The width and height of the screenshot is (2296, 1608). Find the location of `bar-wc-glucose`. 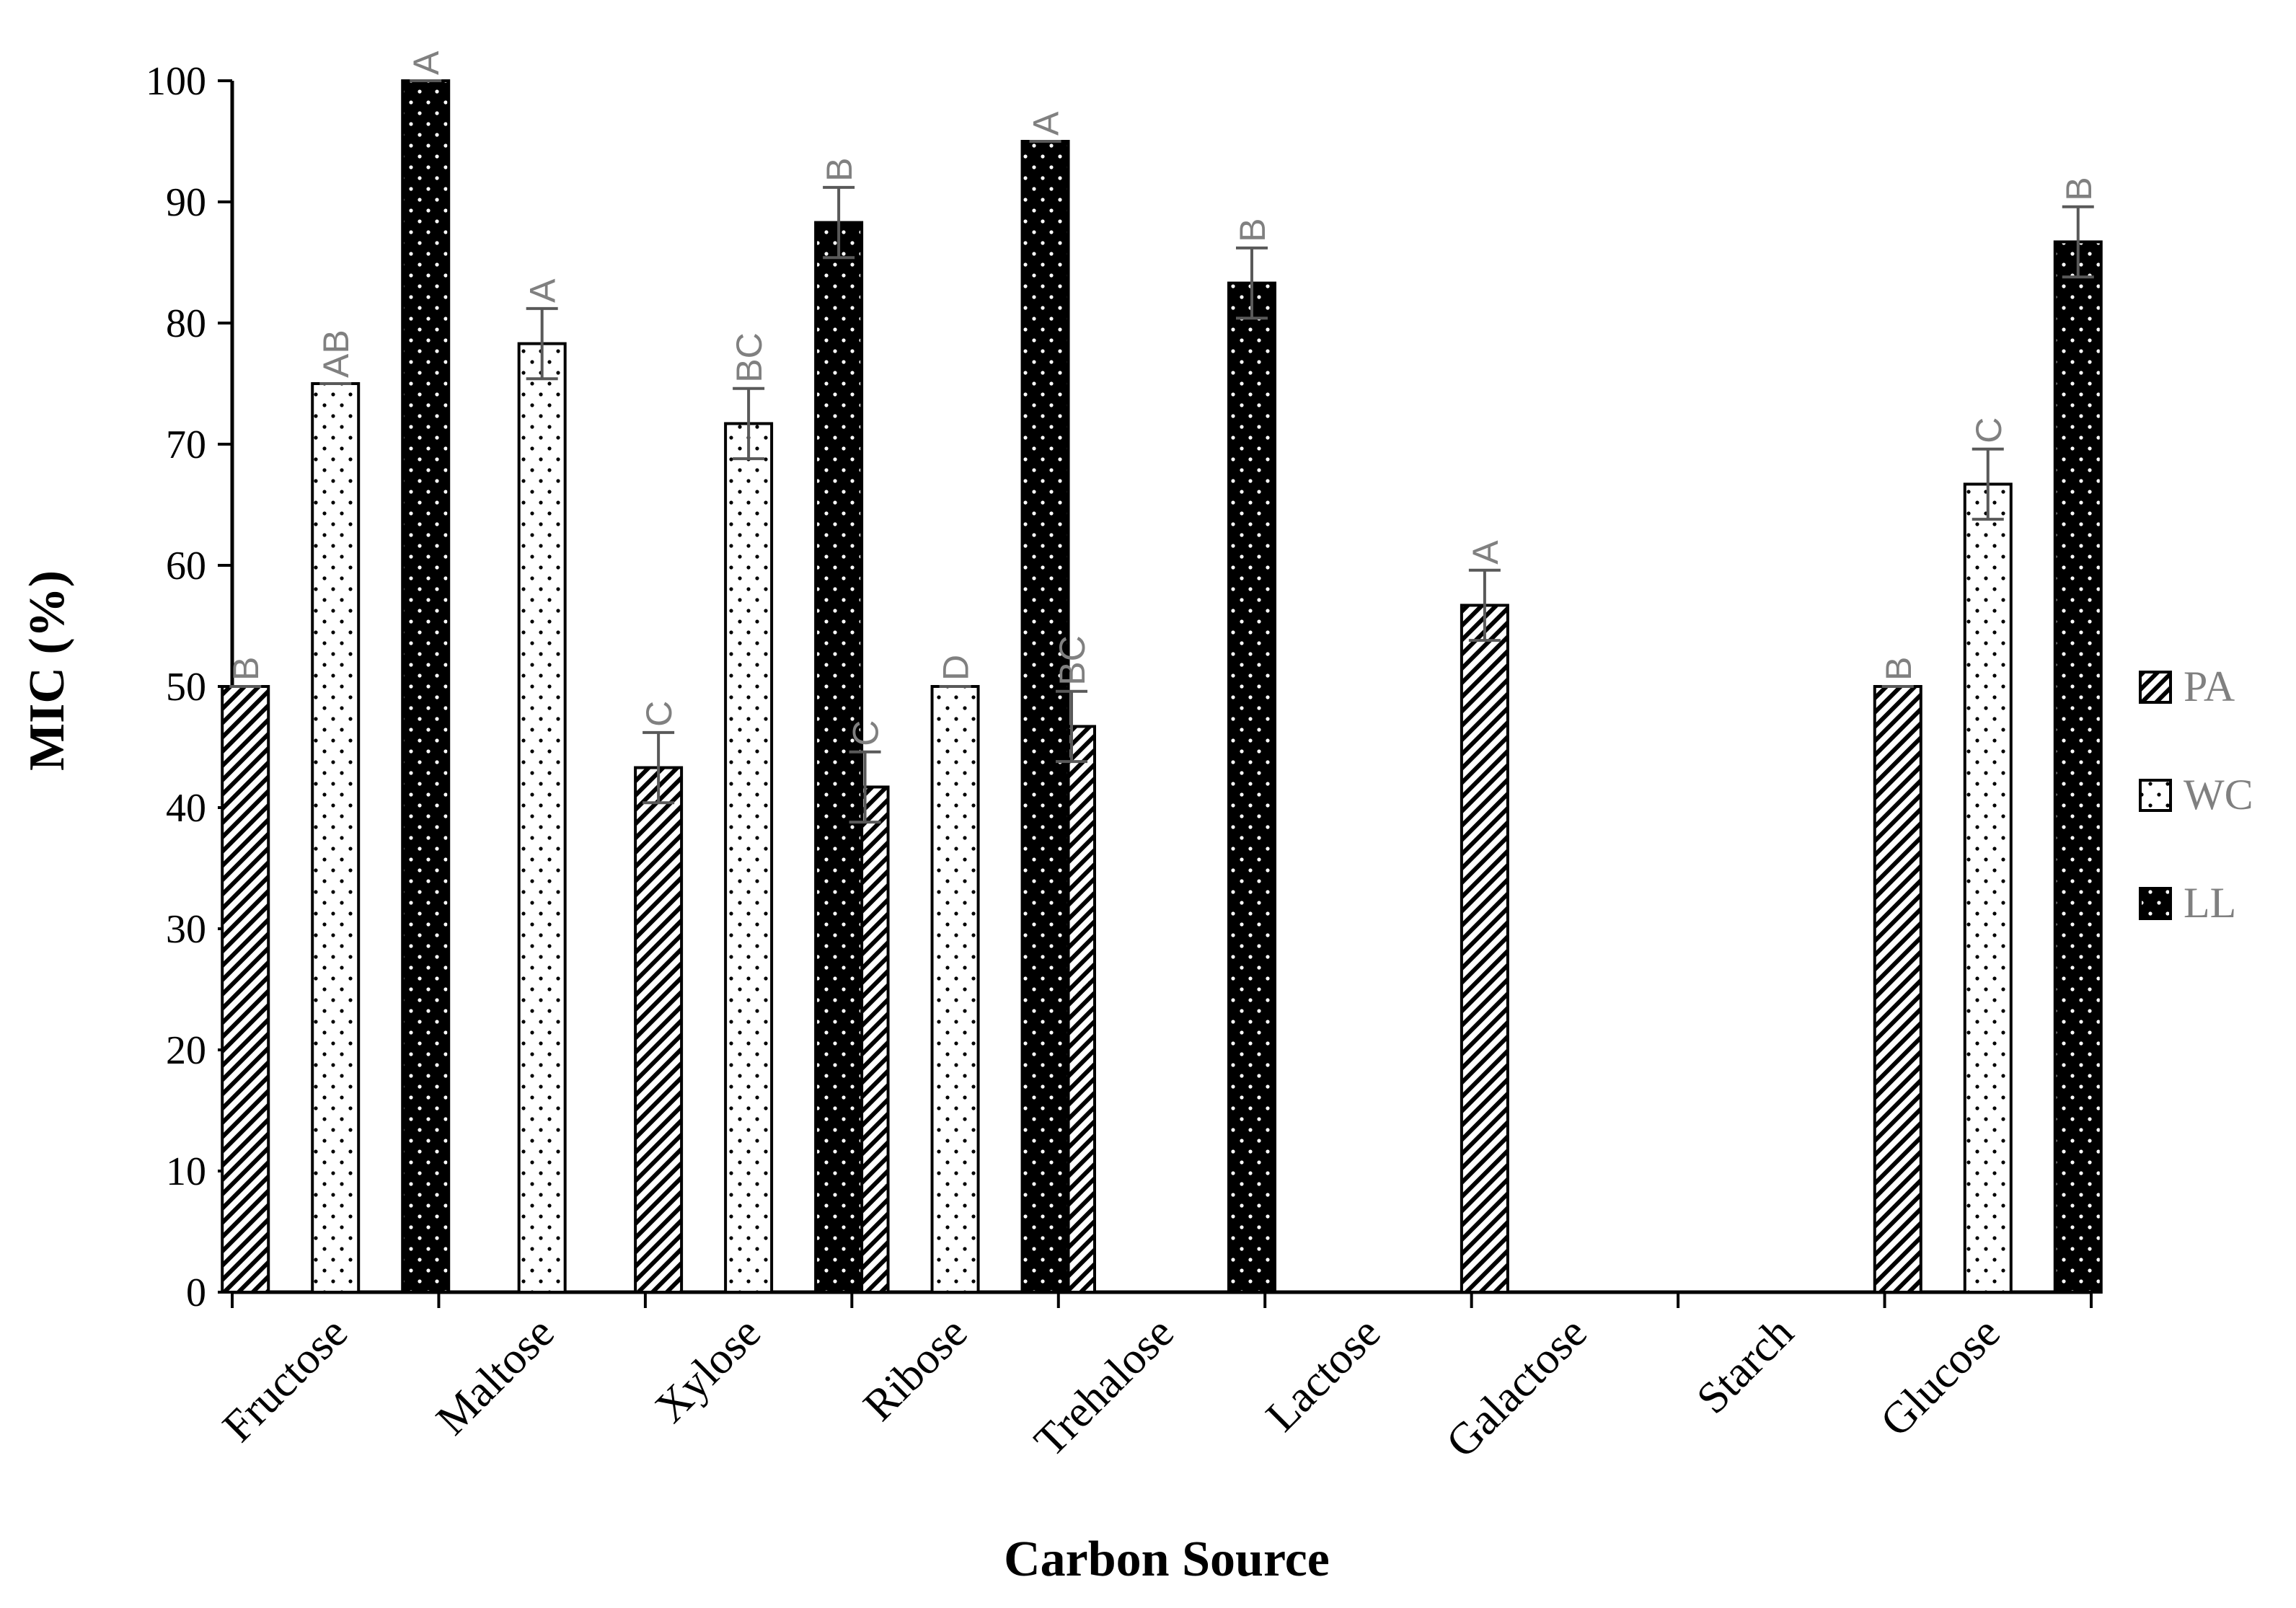

bar-wc-glucose is located at coordinates (1988, 888).